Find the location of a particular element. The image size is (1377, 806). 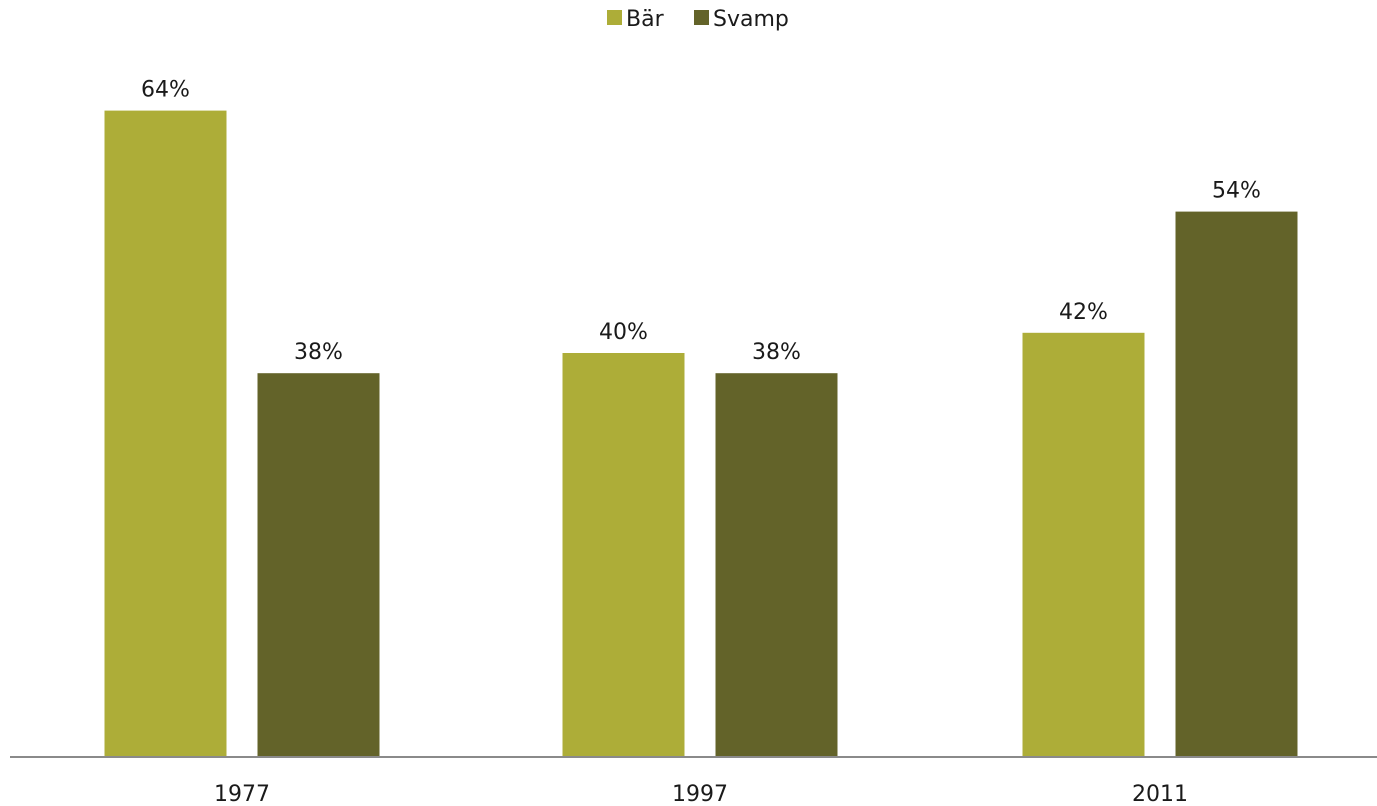

bar-bar-1977 is located at coordinates (165, 434).